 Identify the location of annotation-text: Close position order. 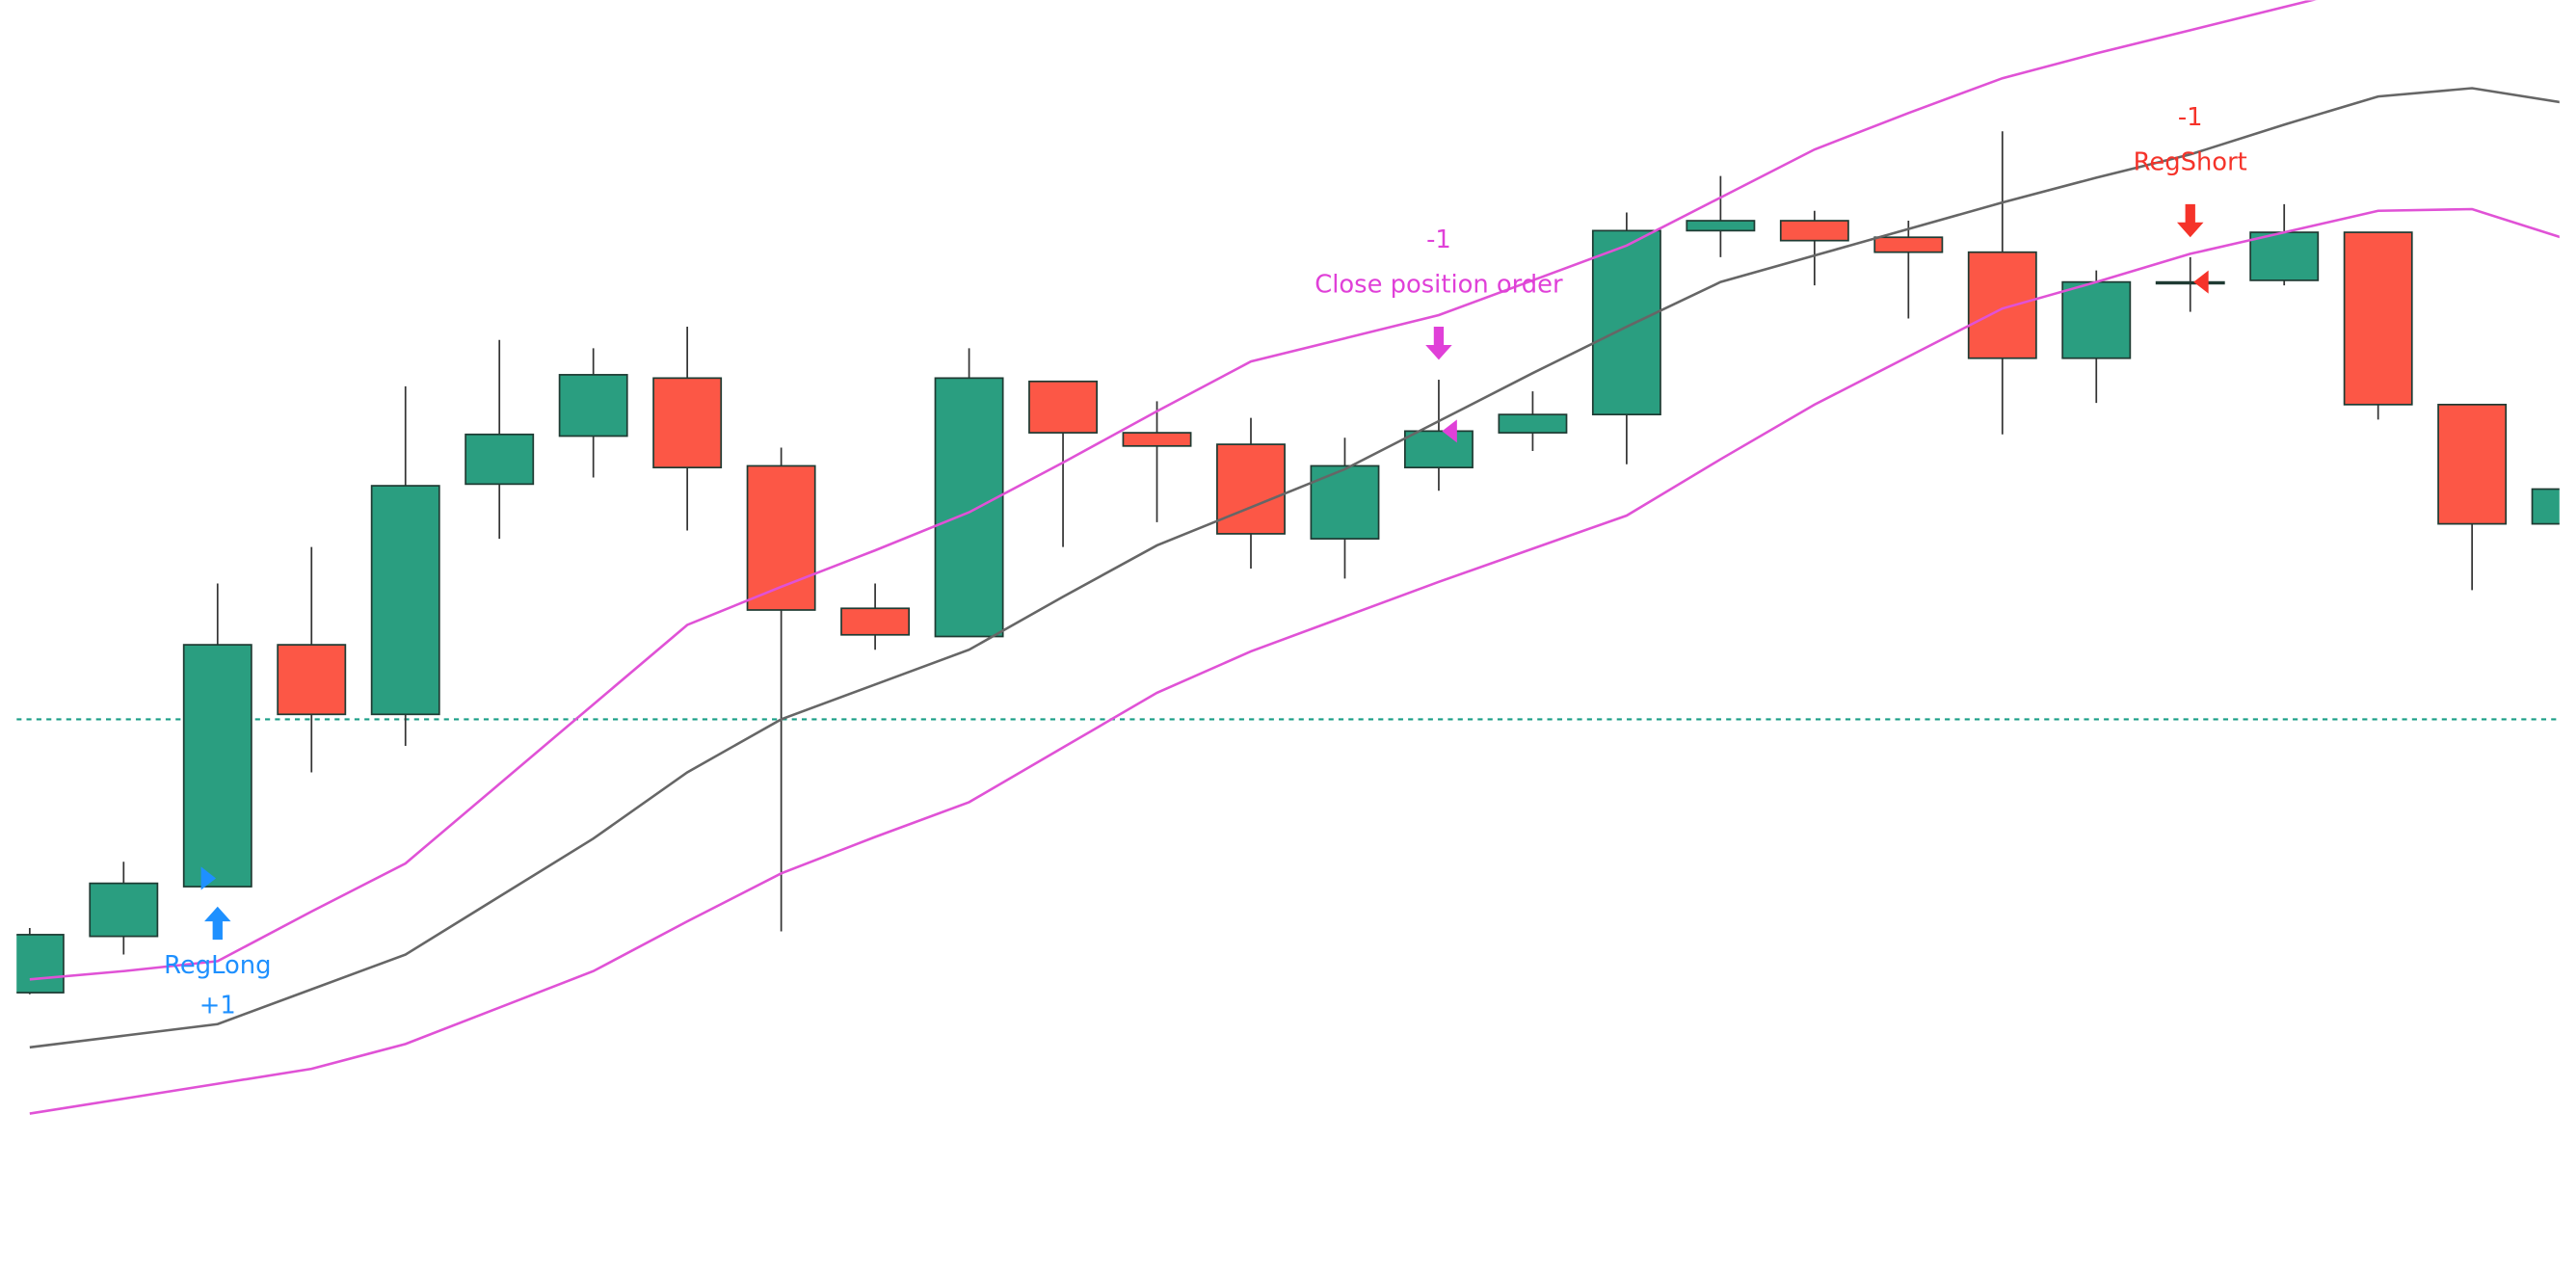
(1439, 285).